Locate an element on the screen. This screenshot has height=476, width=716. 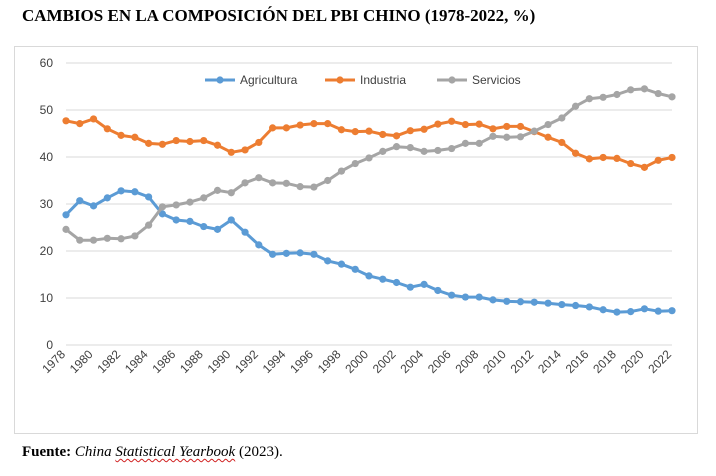
x-tick-label-2006: 2006 is located at coordinates (439, 361).